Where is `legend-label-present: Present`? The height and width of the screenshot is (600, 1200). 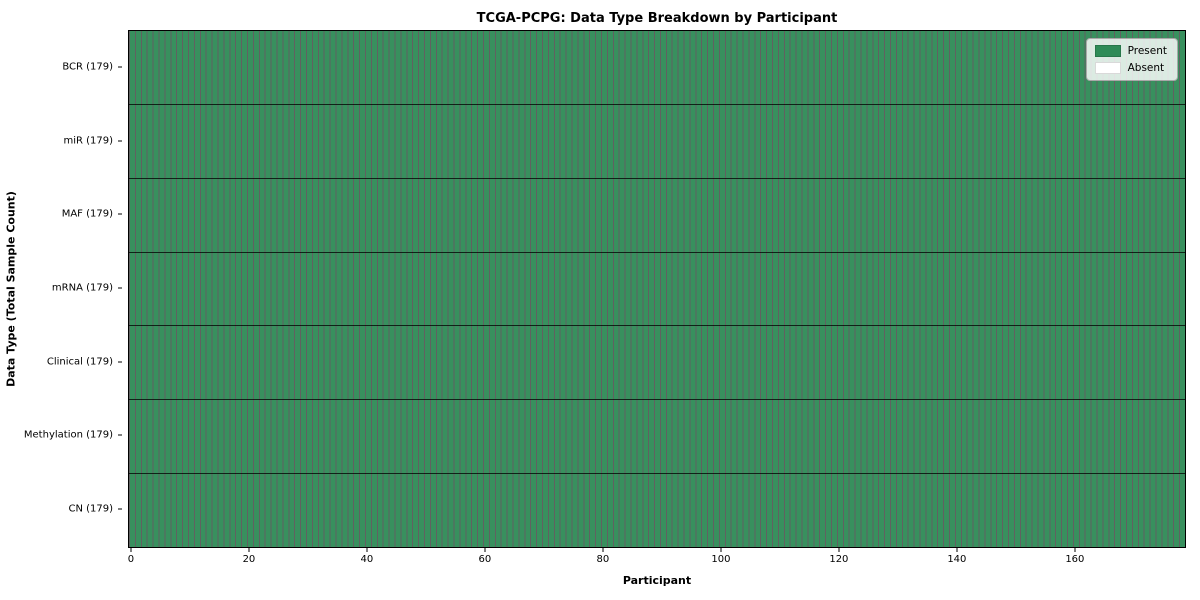 legend-label-present: Present is located at coordinates (1147, 51).